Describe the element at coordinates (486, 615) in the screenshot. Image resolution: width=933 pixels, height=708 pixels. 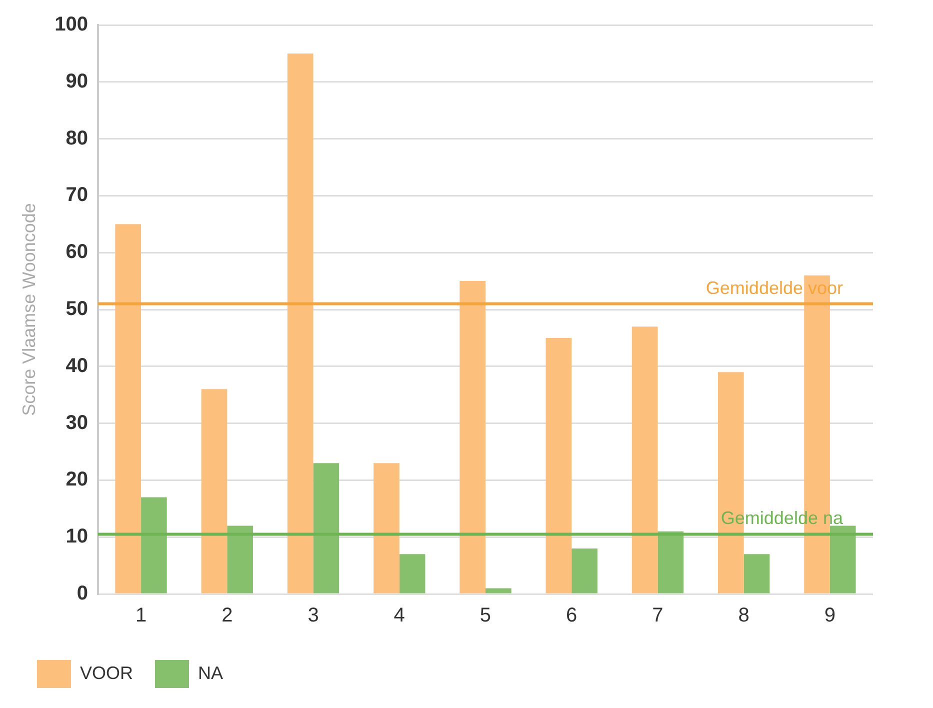
I see `x-tick-label: 5` at that location.